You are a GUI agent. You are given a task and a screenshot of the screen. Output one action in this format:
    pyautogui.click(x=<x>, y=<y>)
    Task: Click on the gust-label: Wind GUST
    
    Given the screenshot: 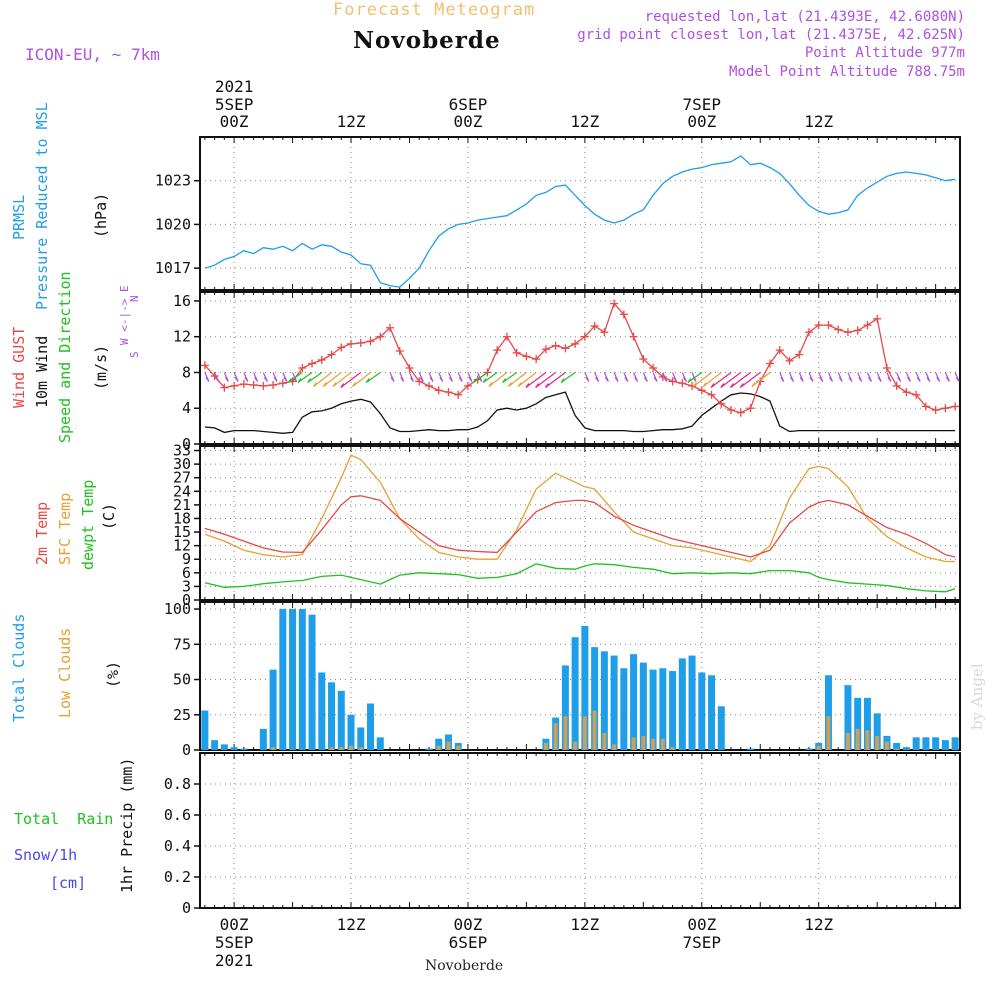 What is the action you would take?
    pyautogui.click(x=19, y=367)
    